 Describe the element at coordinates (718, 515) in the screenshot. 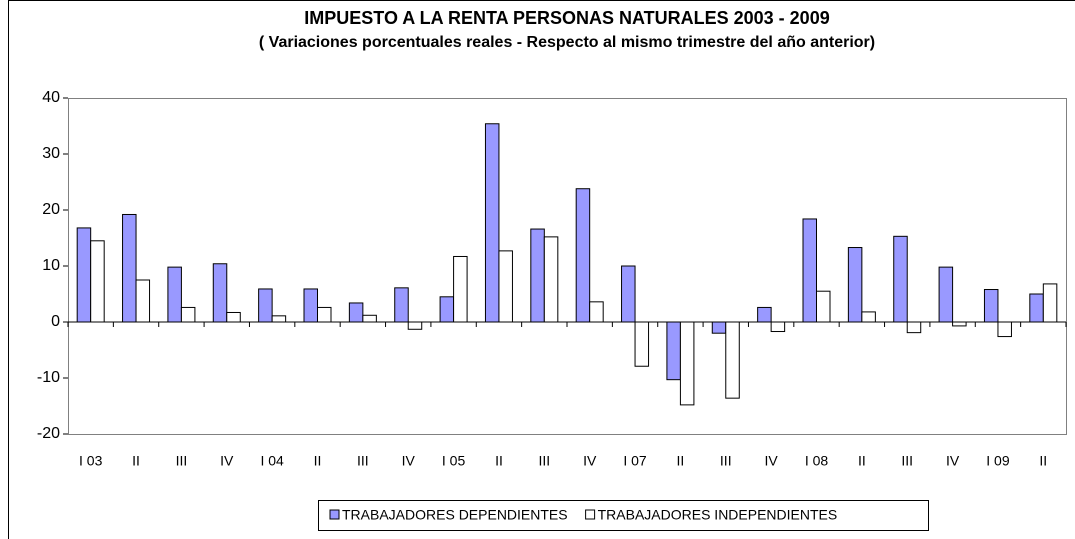

I see `legend-label: TRABAJADORES INDEPENDIENTES` at that location.